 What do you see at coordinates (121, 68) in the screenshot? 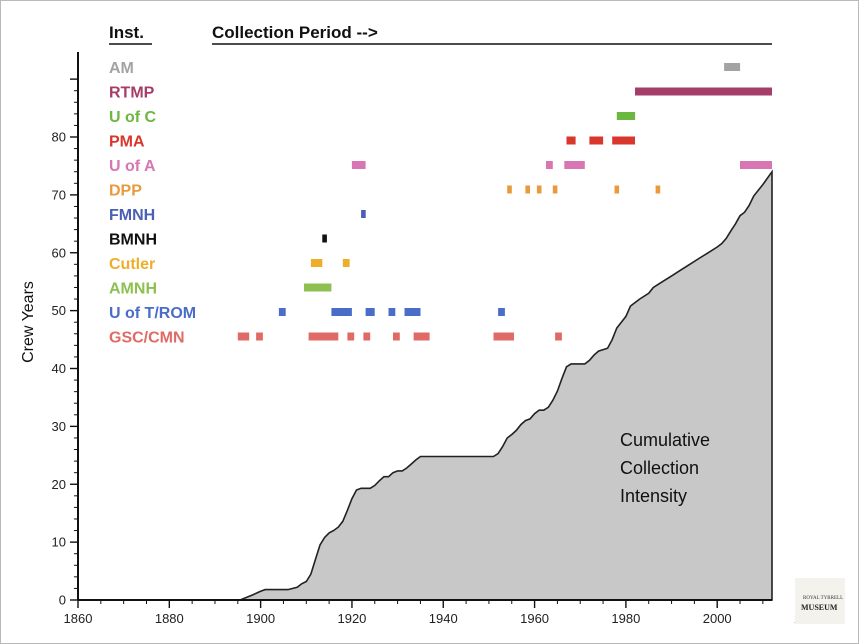
I see `institution-label: AM` at bounding box center [121, 68].